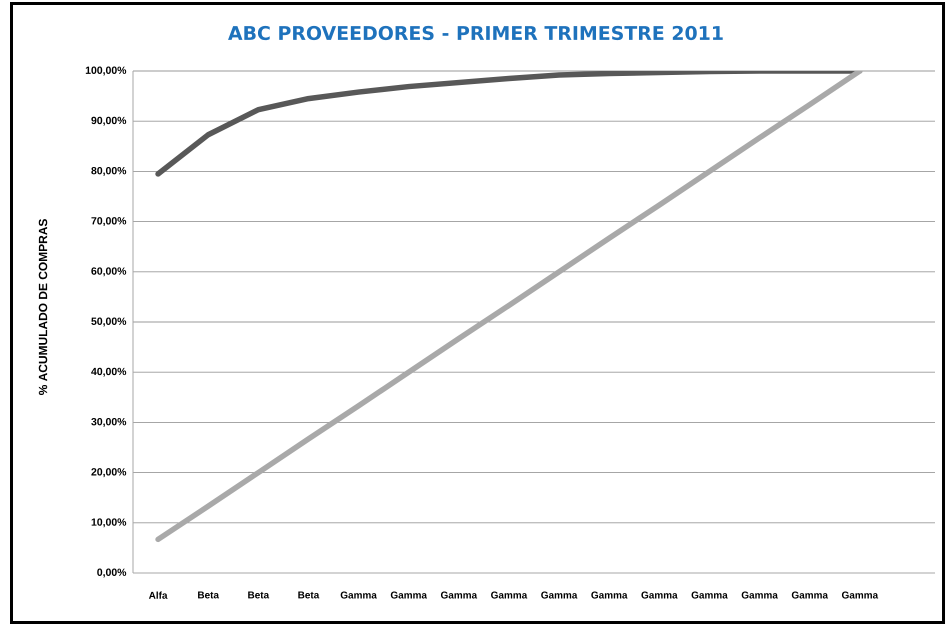  I want to click on x-tick-label: Alfa, so click(158, 595).